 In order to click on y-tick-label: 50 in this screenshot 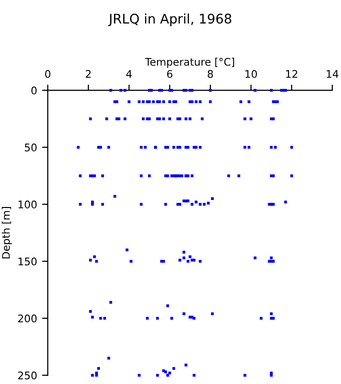, I will do `click(30, 148)`.